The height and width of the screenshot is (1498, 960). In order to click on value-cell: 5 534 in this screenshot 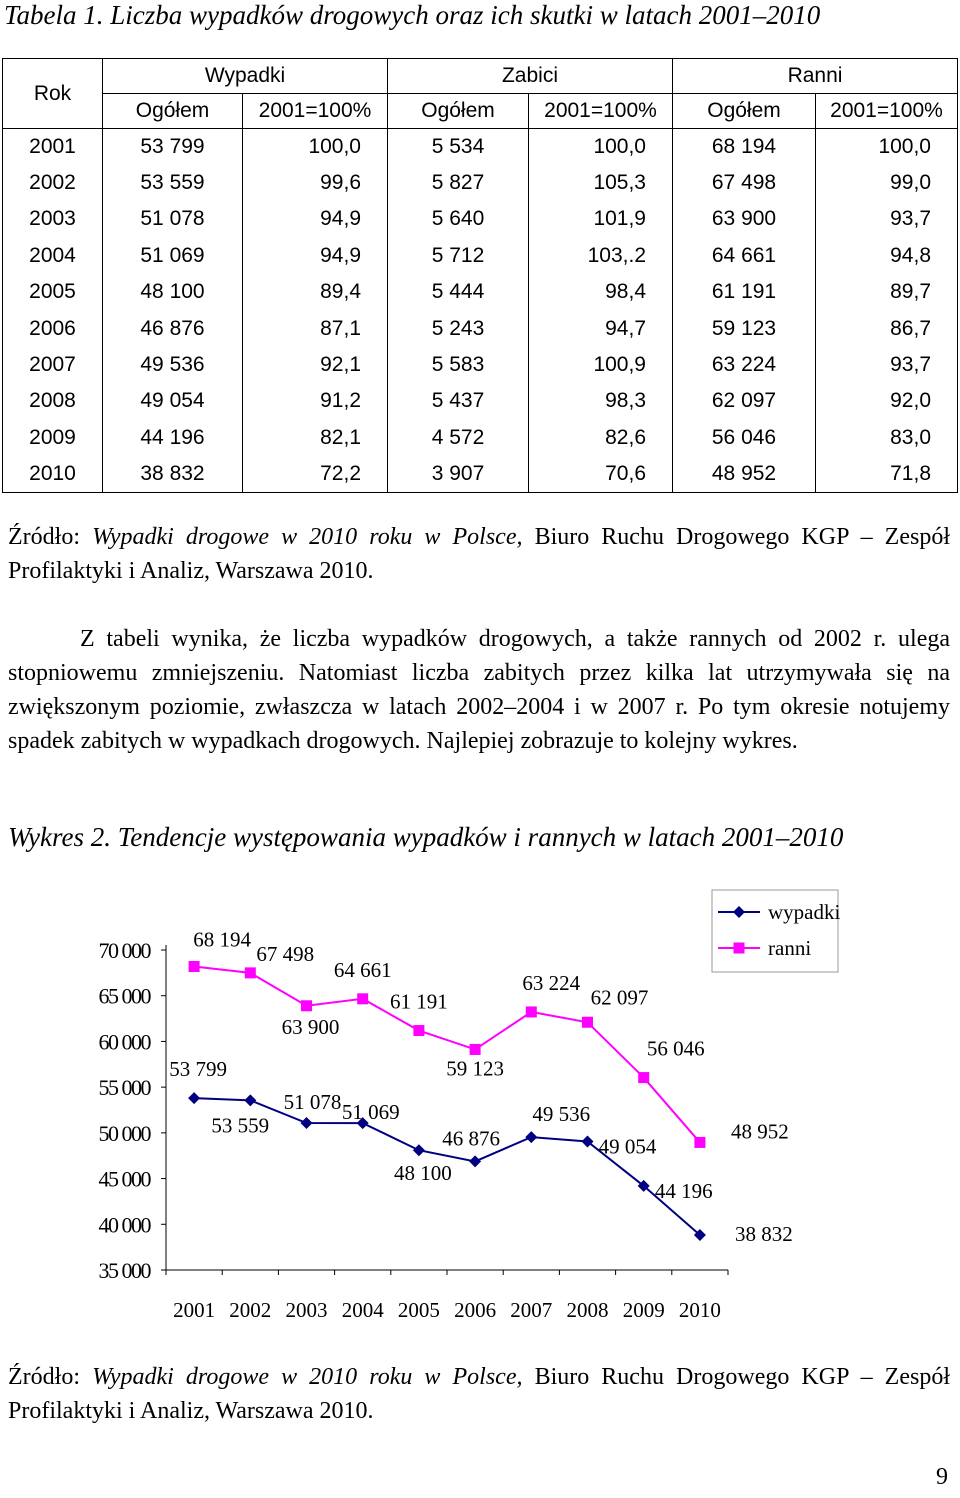, I will do `click(458, 146)`.